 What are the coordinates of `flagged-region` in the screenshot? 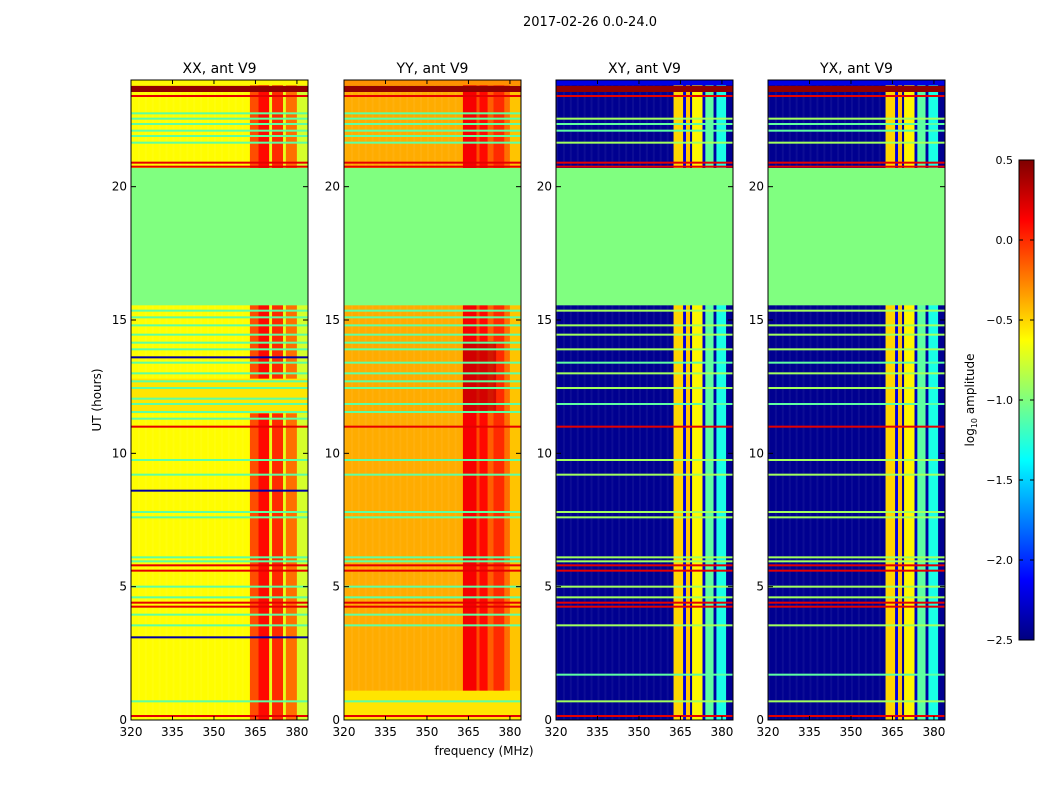 It's located at (644, 237).